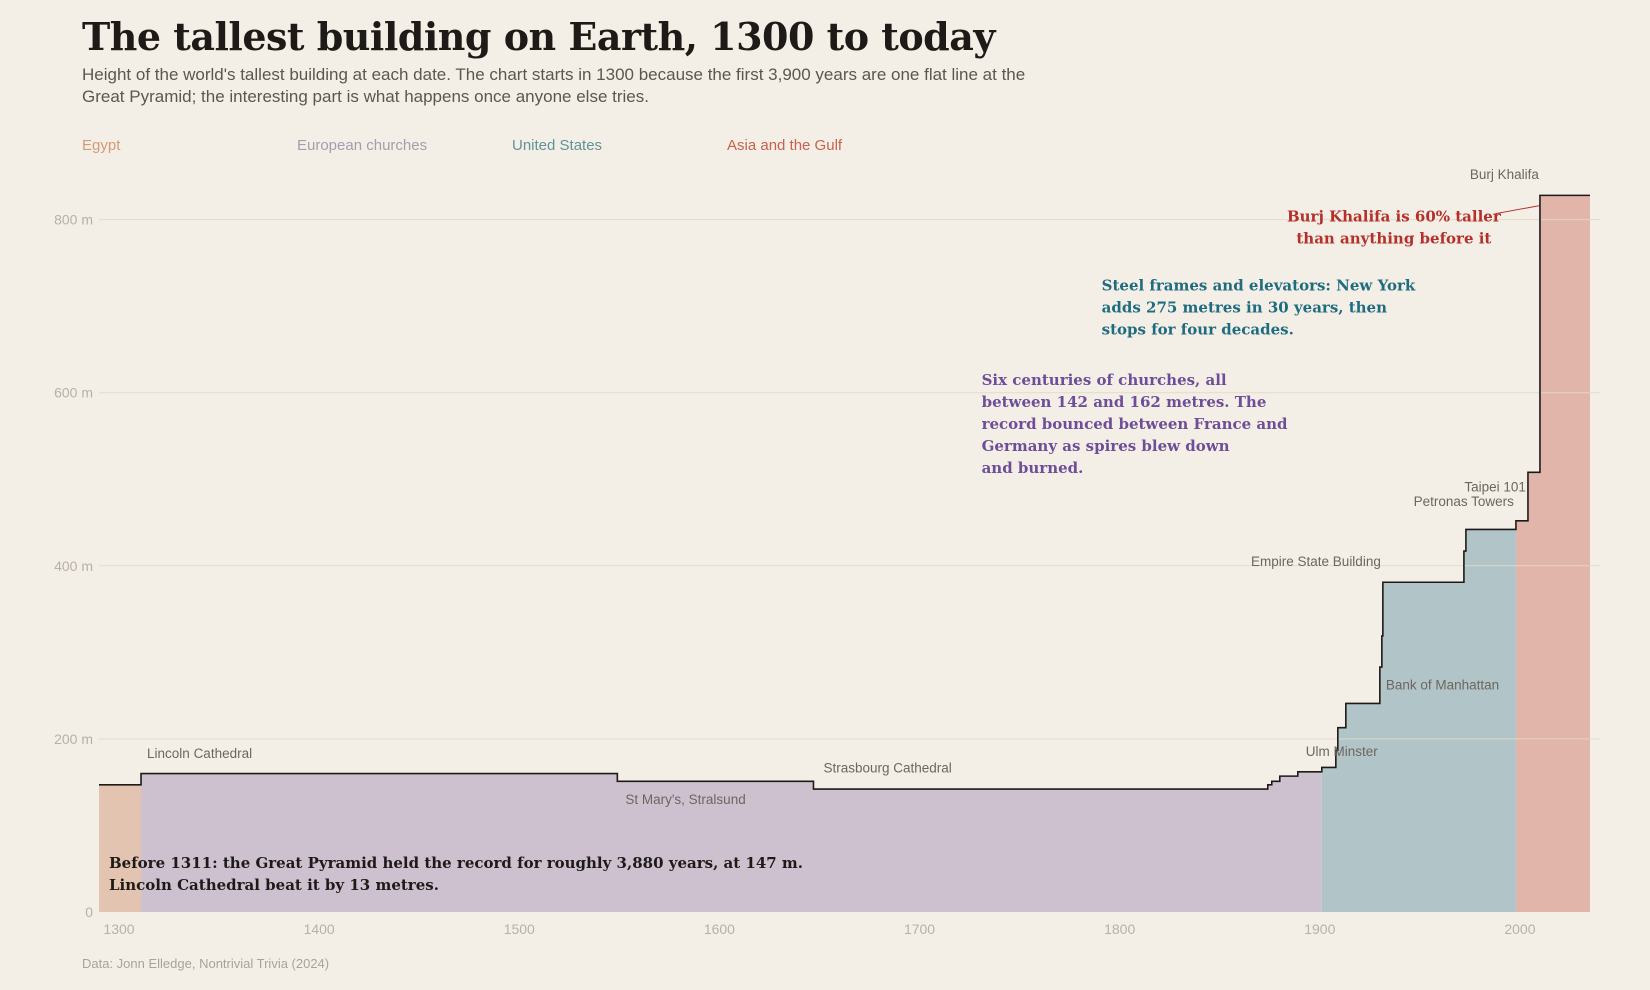 This screenshot has height=990, width=1650. I want to click on area-asia-and-the-gulf, so click(1552, 553).